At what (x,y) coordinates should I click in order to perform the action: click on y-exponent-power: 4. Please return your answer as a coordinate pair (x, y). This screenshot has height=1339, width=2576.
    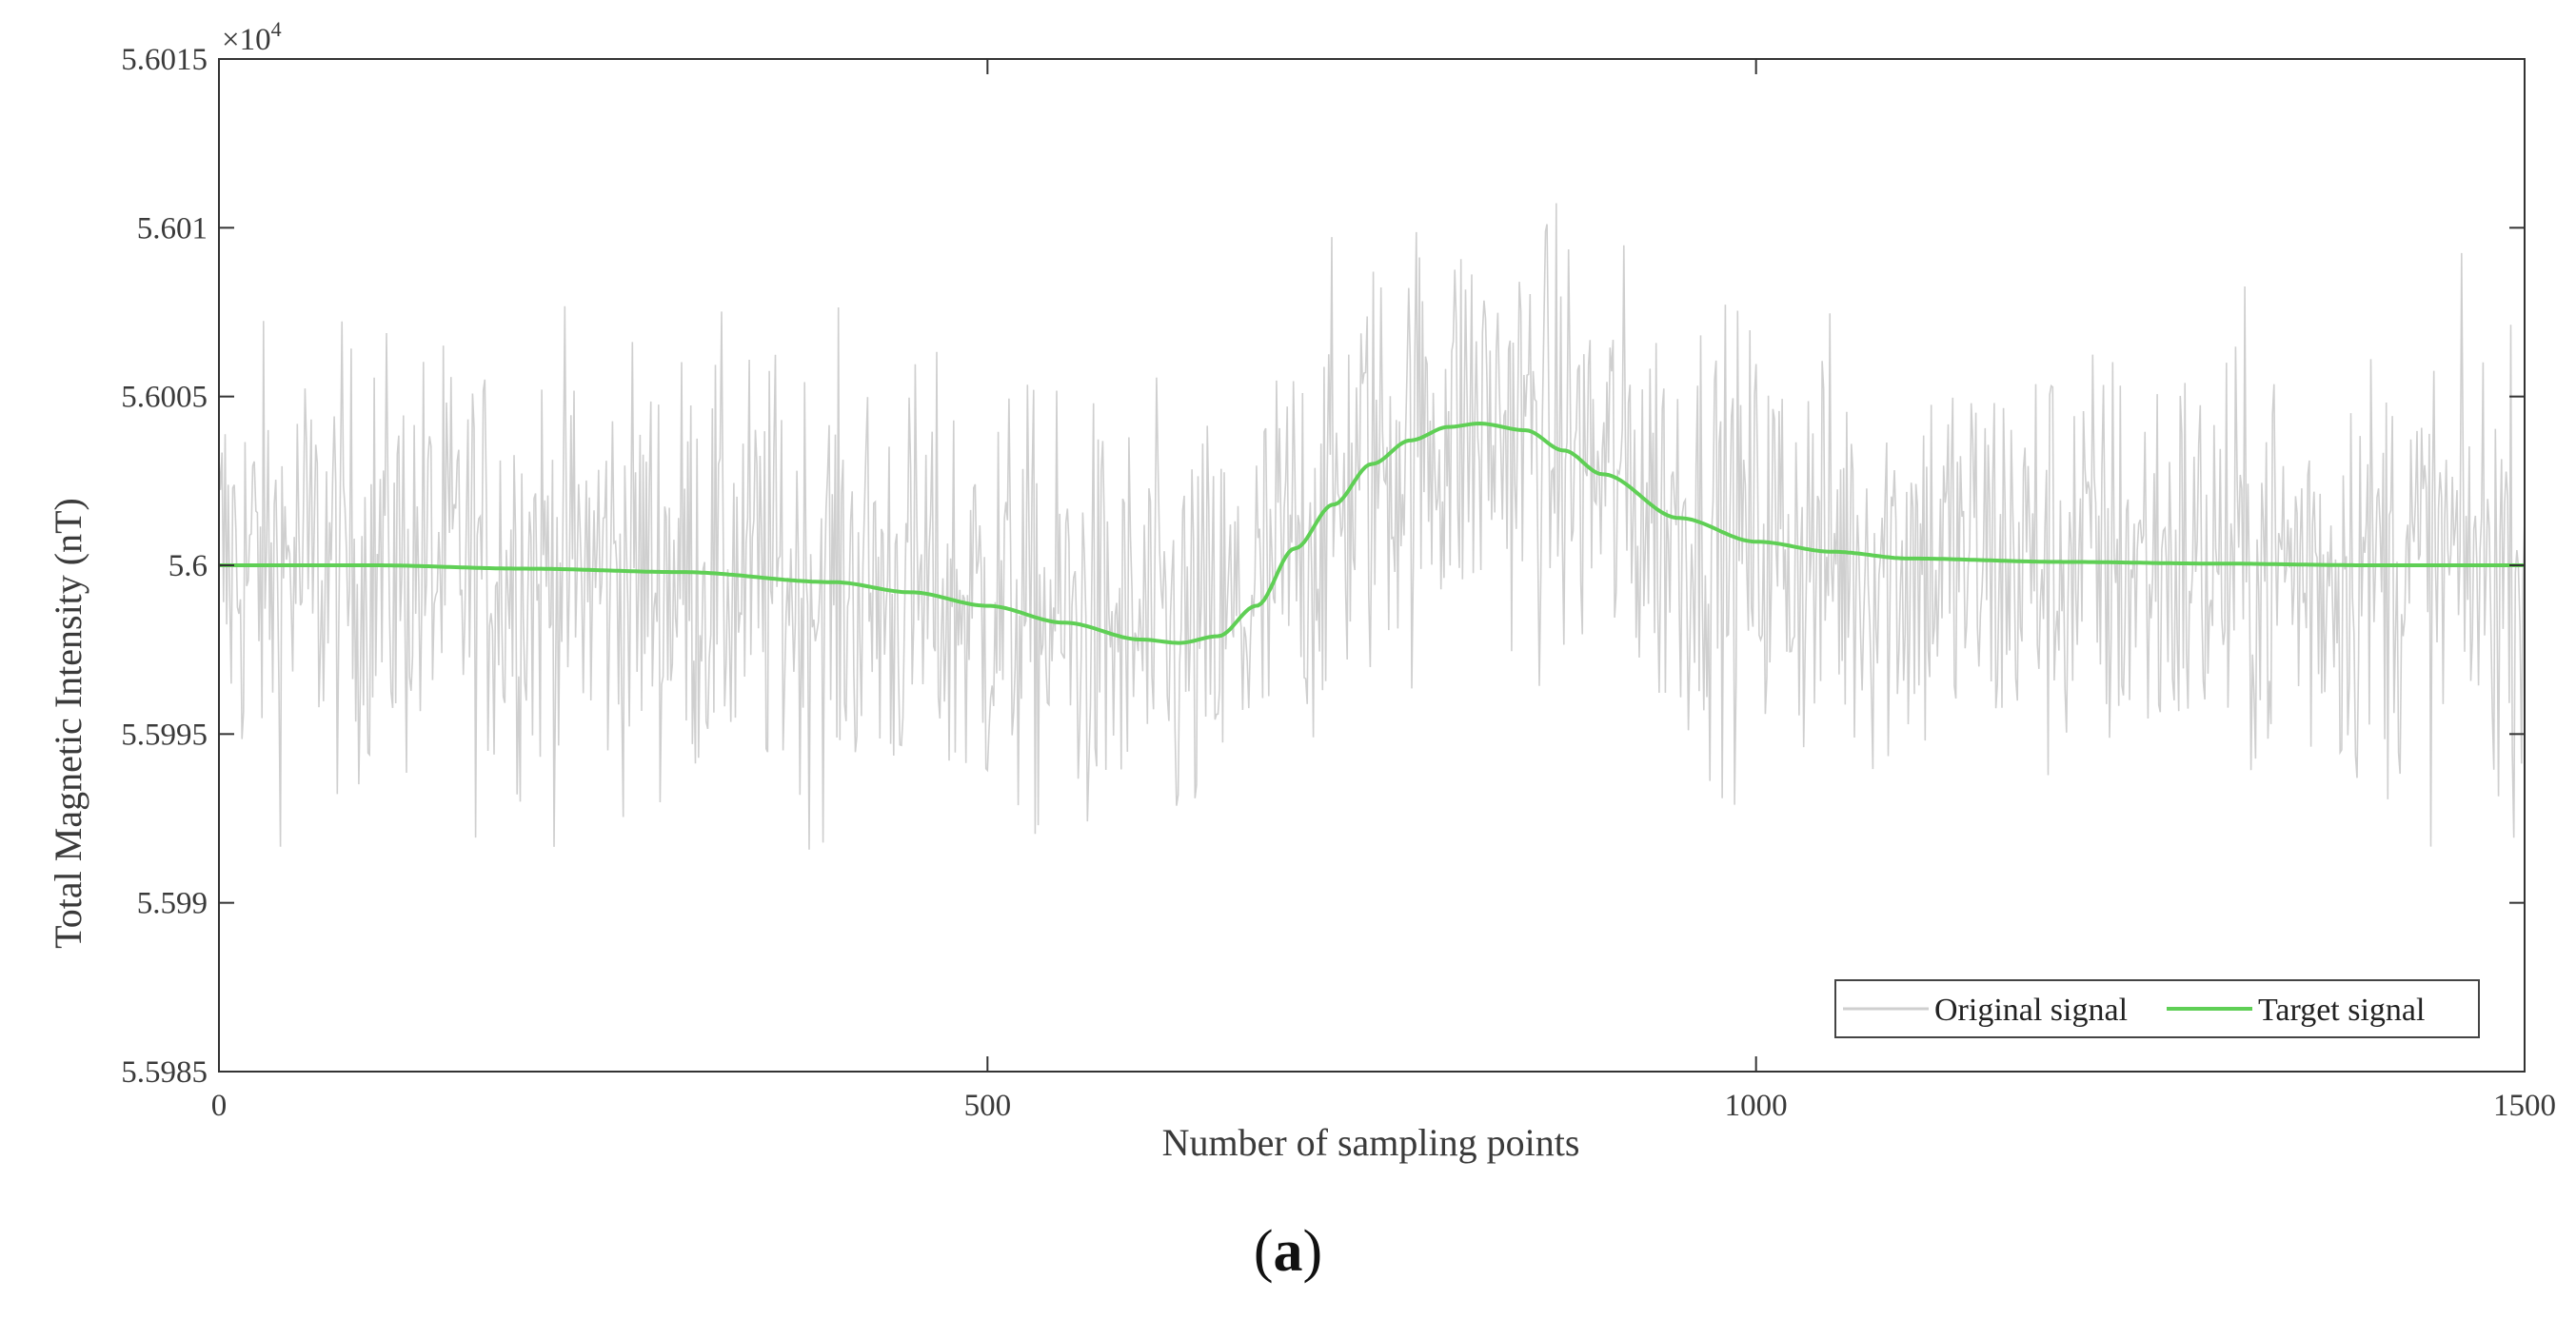
    Looking at the image, I should click on (276, 29).